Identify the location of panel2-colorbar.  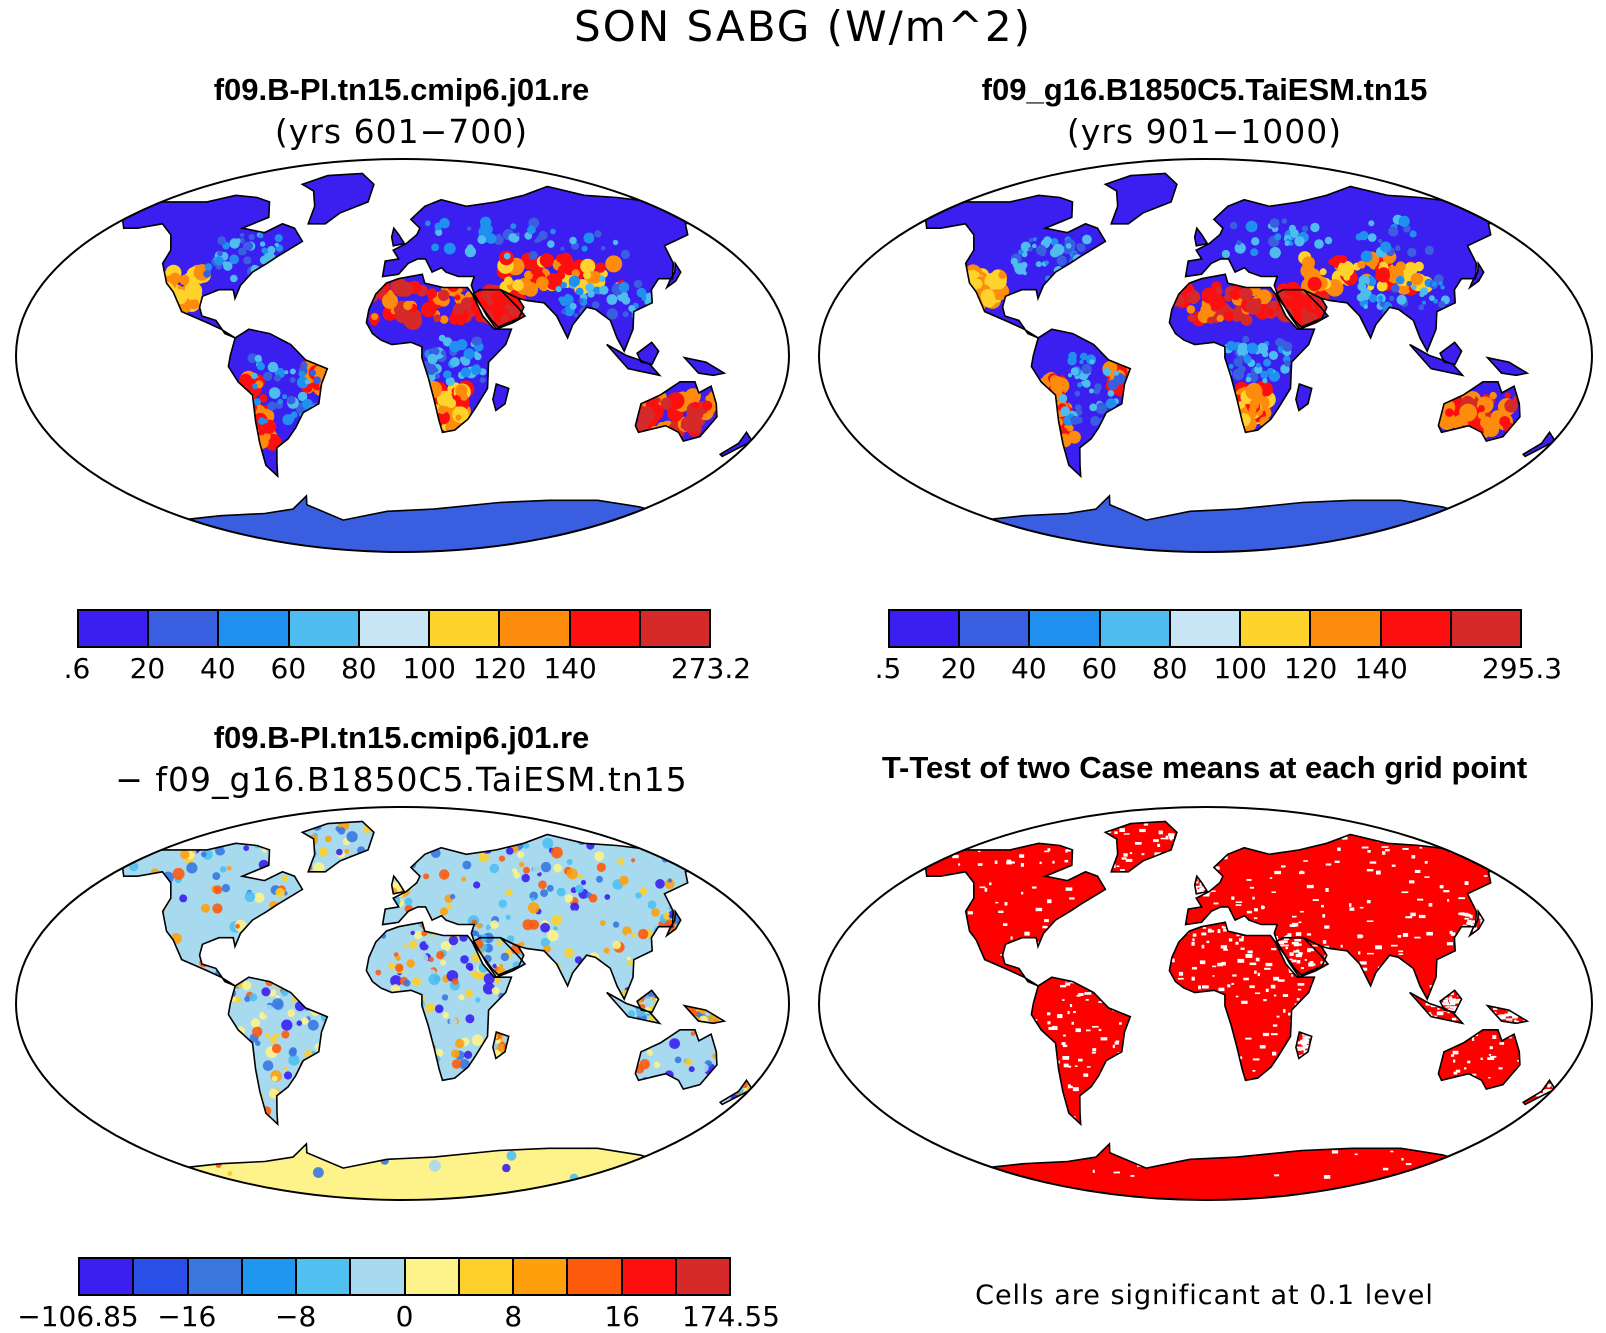
(1205, 628).